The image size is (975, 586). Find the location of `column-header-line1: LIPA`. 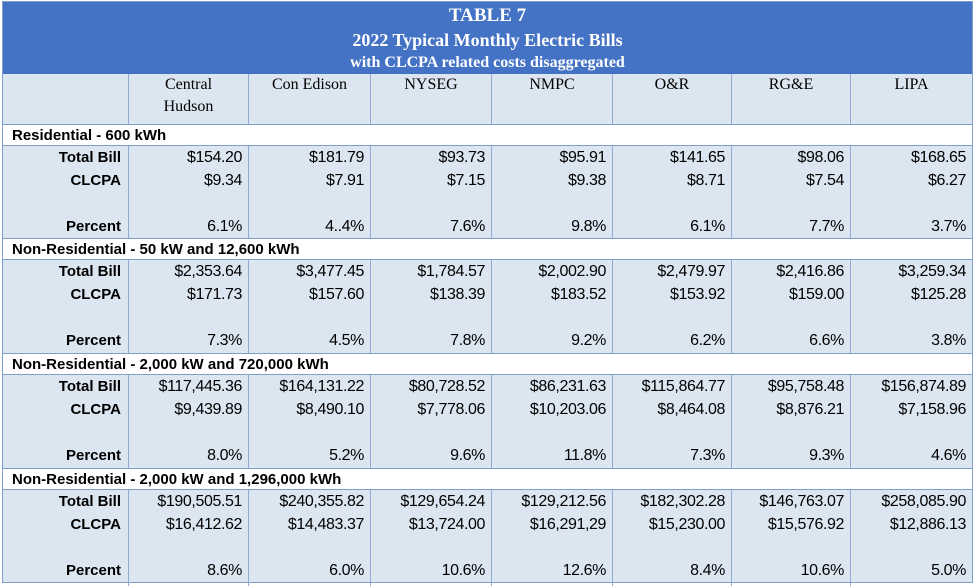

column-header-line1: LIPA is located at coordinates (911, 84).